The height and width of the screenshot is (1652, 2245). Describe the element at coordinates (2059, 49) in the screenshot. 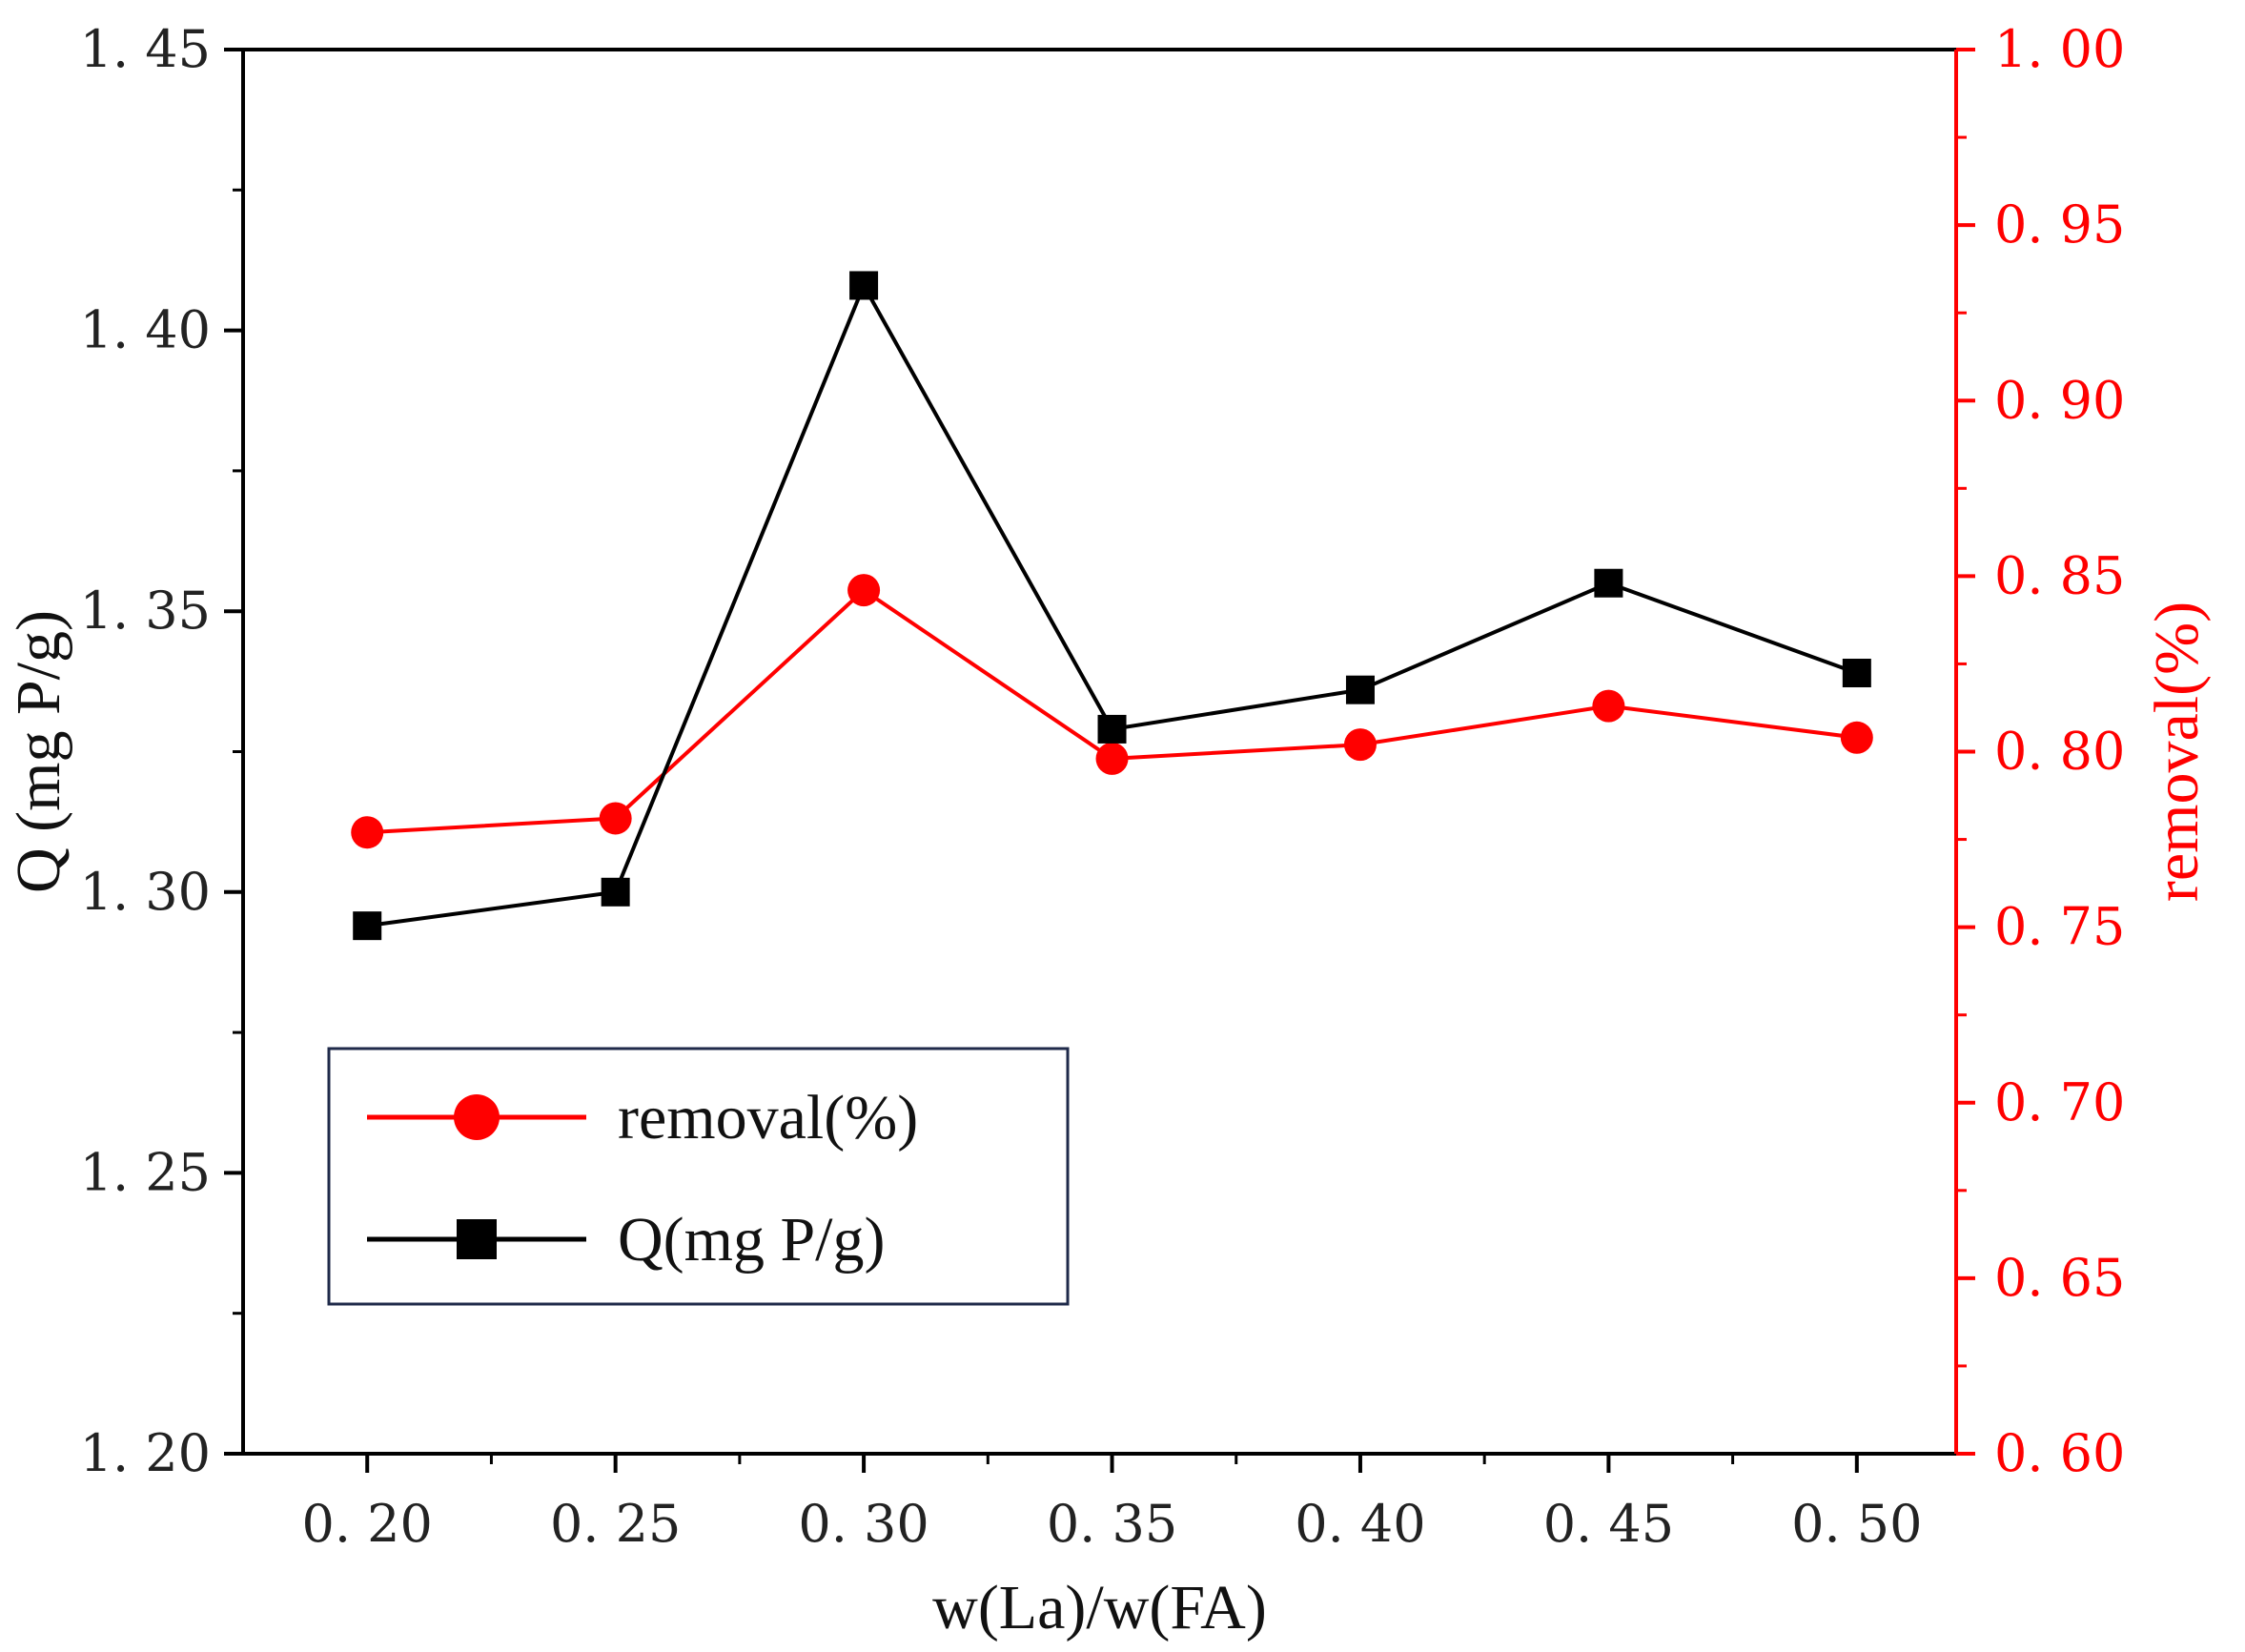

I see `y-right-tick-label-8: 1. 00` at that location.